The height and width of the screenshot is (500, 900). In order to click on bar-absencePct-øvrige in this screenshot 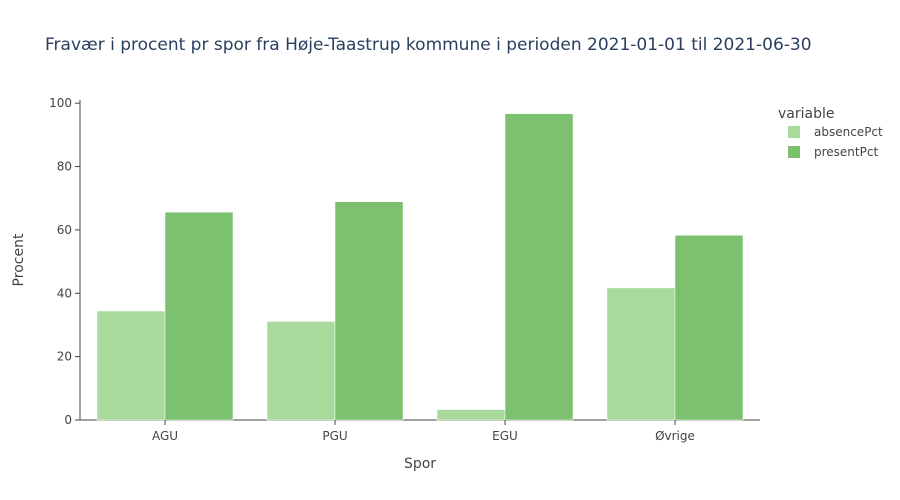, I will do `click(641, 354)`.